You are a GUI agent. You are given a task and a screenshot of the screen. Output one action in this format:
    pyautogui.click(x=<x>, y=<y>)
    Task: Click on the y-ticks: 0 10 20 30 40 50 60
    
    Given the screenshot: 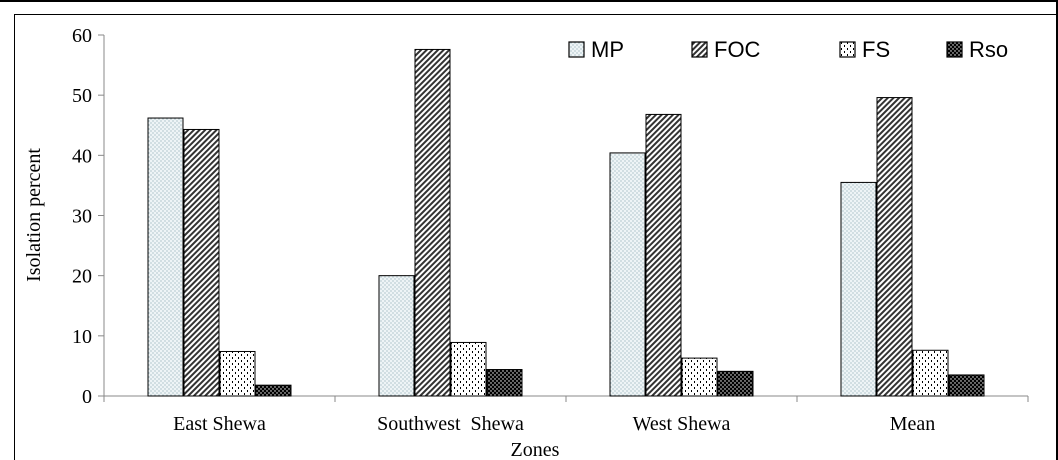 What is the action you would take?
    pyautogui.click(x=88, y=216)
    